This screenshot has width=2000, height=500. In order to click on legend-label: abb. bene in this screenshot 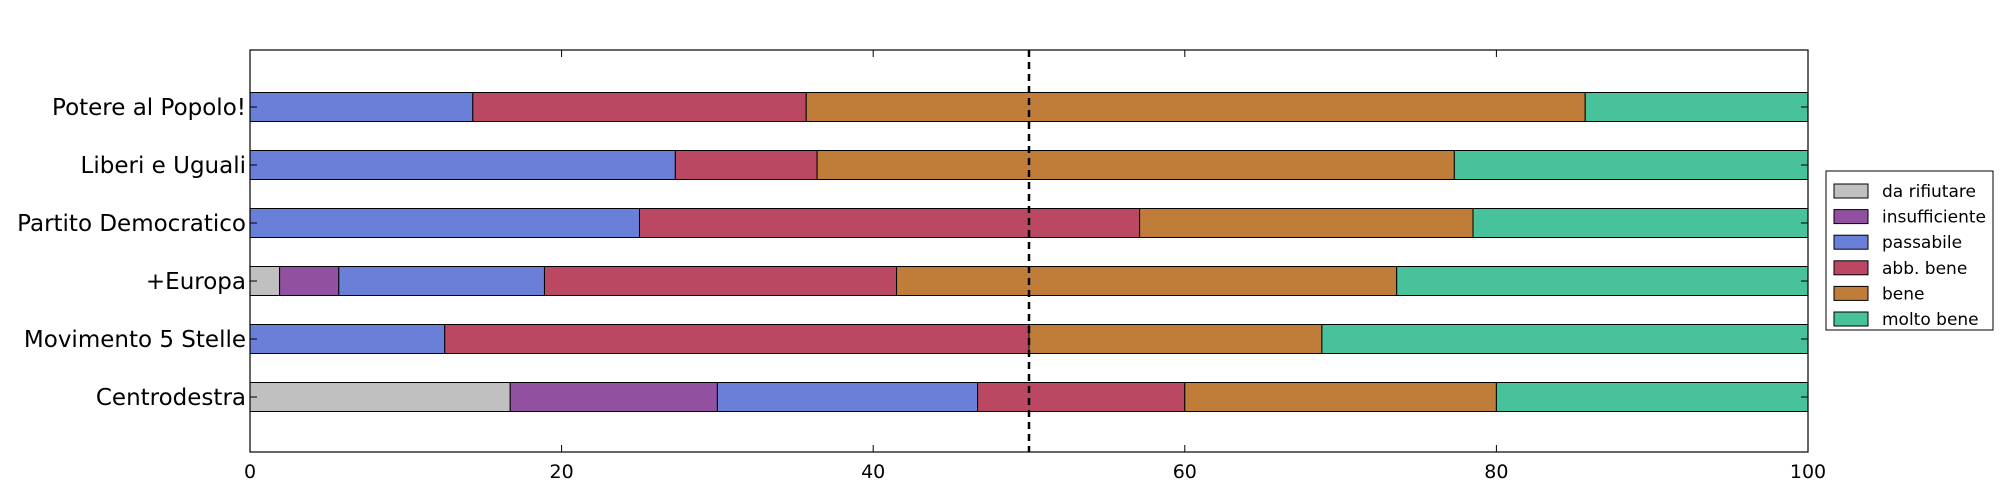, I will do `click(1924, 269)`.